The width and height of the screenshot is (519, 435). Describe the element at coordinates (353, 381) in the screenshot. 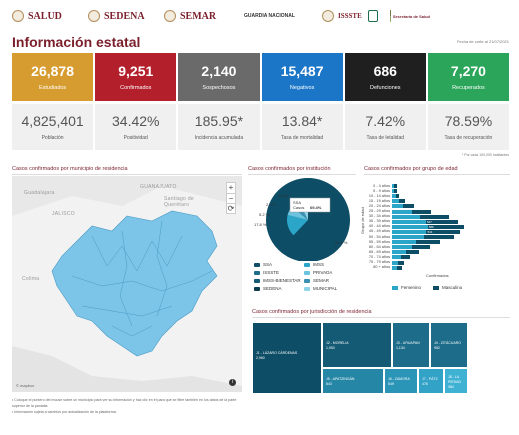

I see `treemap-tile-apatzingan: J5 - APATZINGÁN 843` at that location.